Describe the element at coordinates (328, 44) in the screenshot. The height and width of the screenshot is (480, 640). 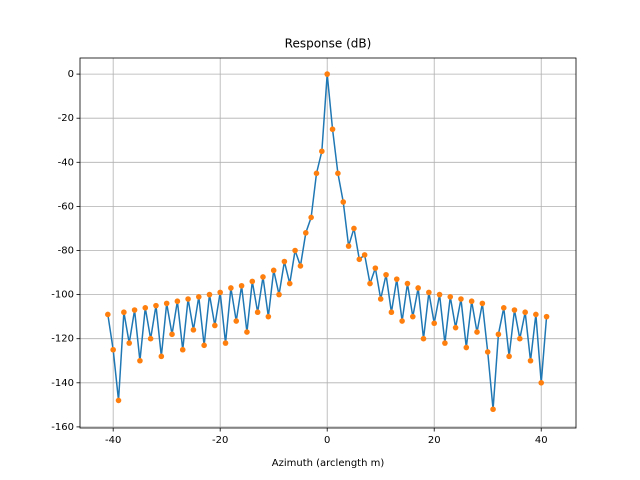
I see `chart-title: Response (dB)` at that location.